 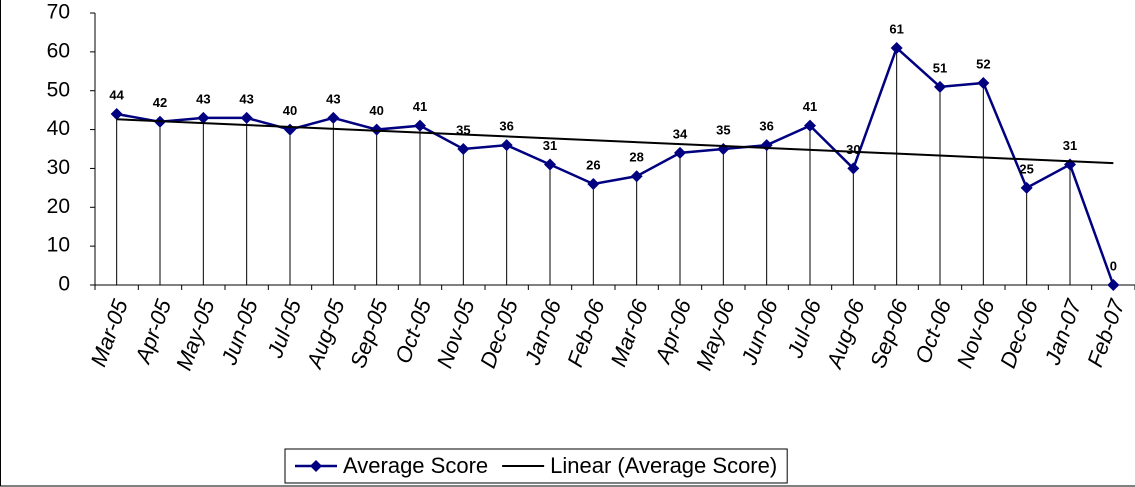 I want to click on x-tick-label: Sep-06, so click(x=889, y=333).